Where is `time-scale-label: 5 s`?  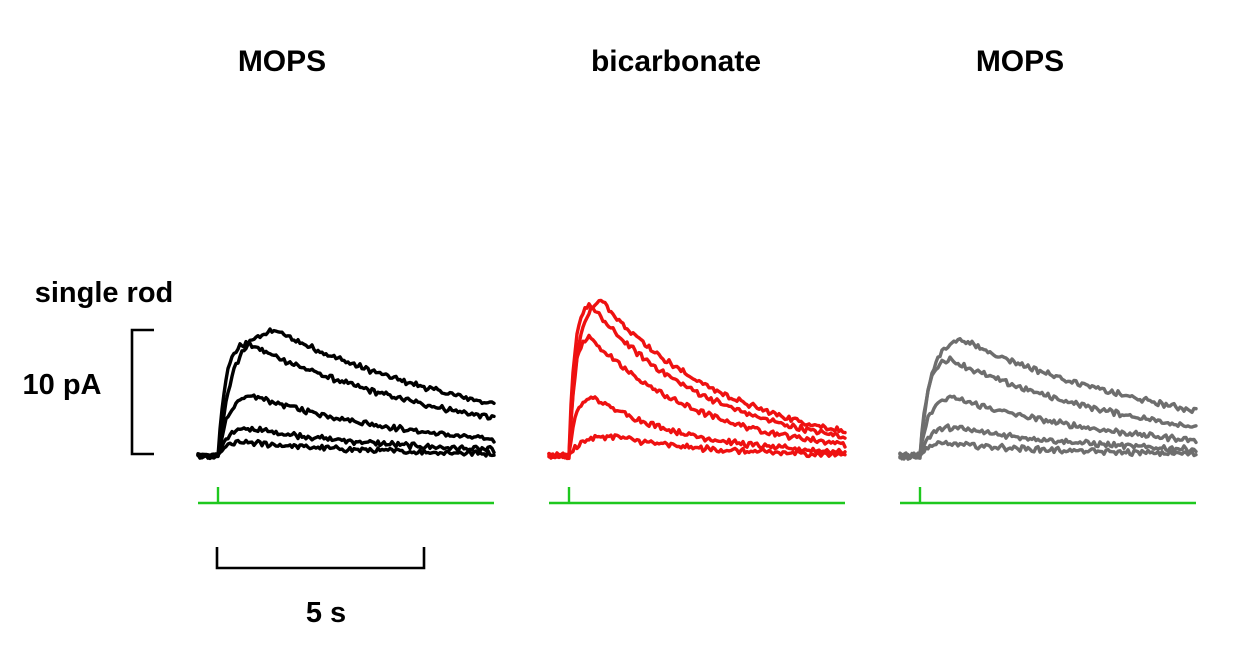 time-scale-label: 5 s is located at coordinates (326, 613).